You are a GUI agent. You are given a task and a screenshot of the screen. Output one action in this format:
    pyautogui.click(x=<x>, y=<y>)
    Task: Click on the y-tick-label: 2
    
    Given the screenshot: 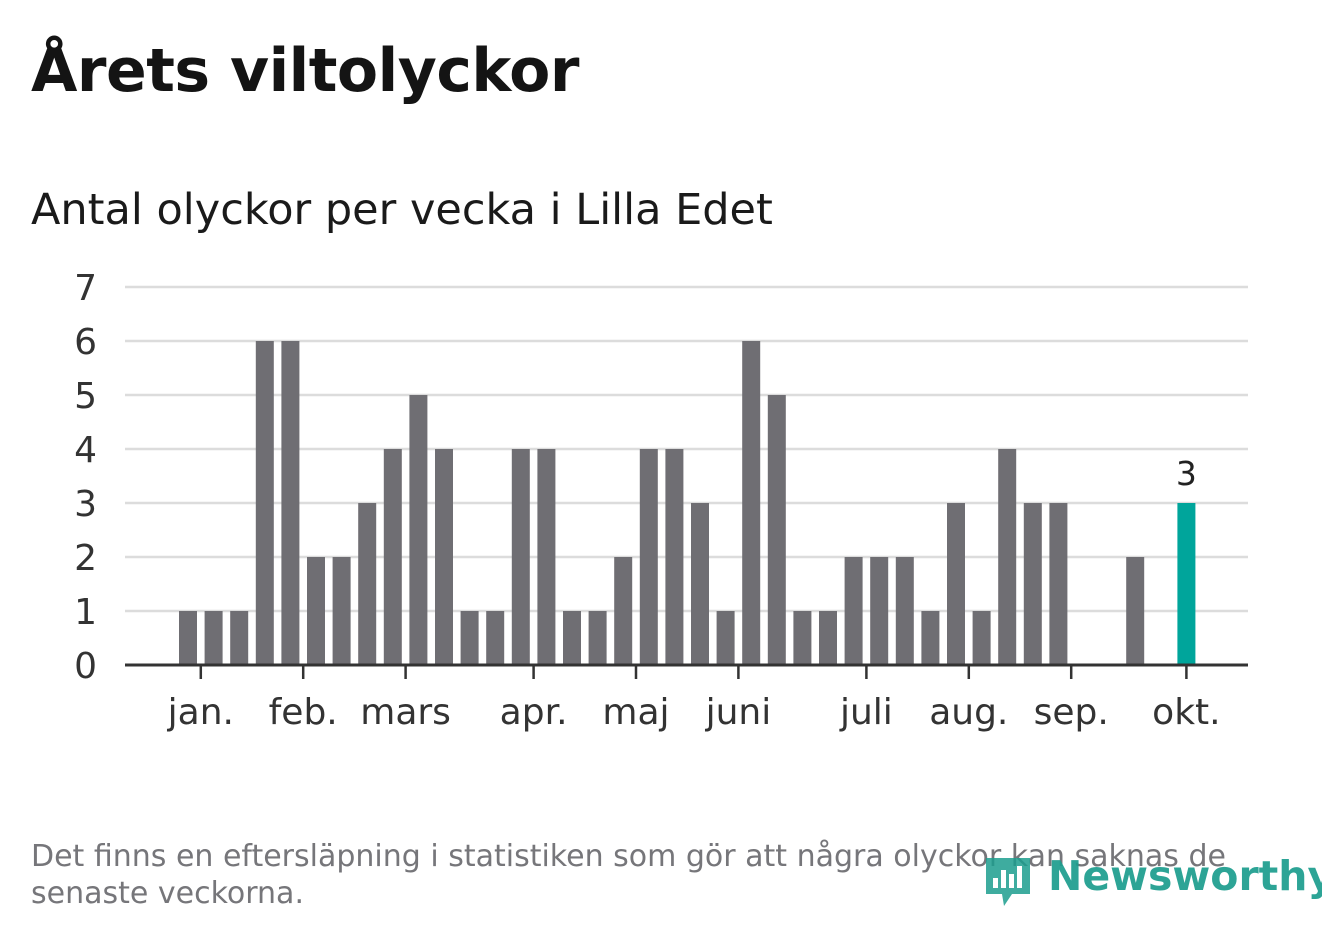 What is the action you would take?
    pyautogui.click(x=85, y=558)
    